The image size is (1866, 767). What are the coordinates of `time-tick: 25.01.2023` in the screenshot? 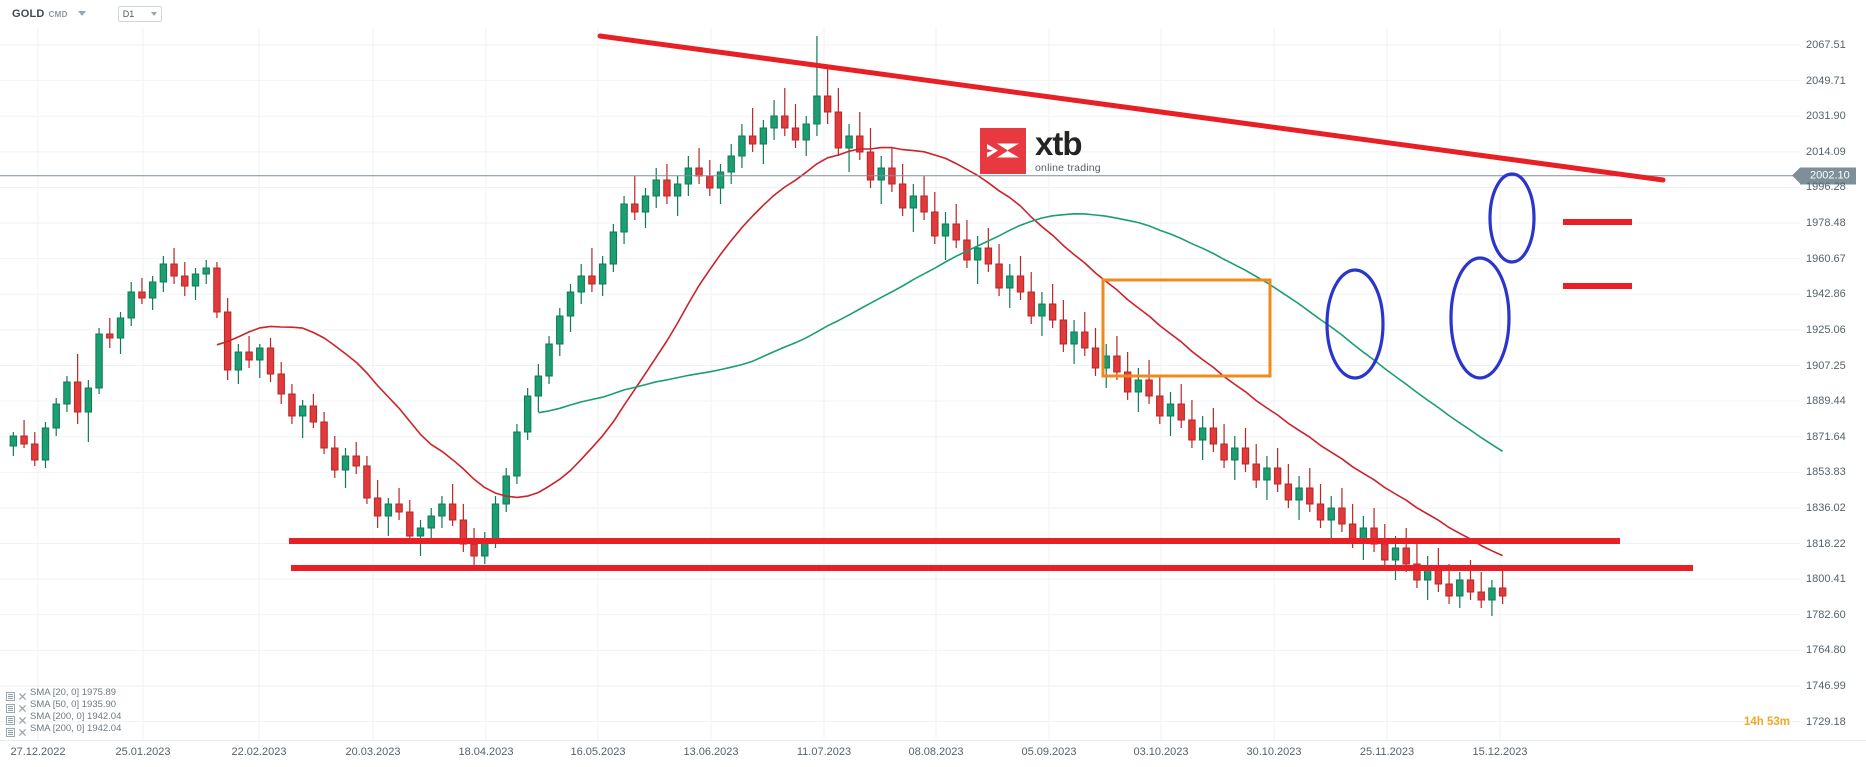 It's located at (143, 752).